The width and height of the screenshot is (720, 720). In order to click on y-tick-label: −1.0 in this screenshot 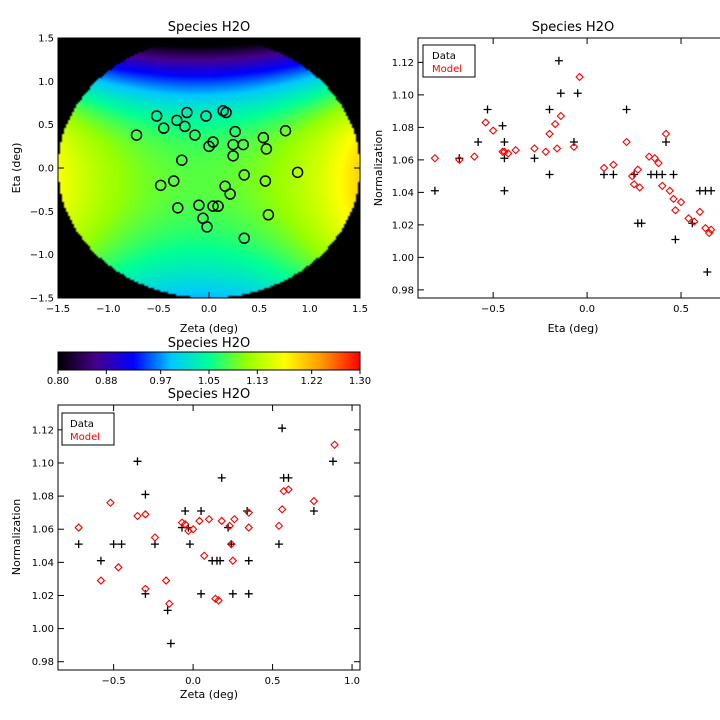, I will do `click(42, 255)`.